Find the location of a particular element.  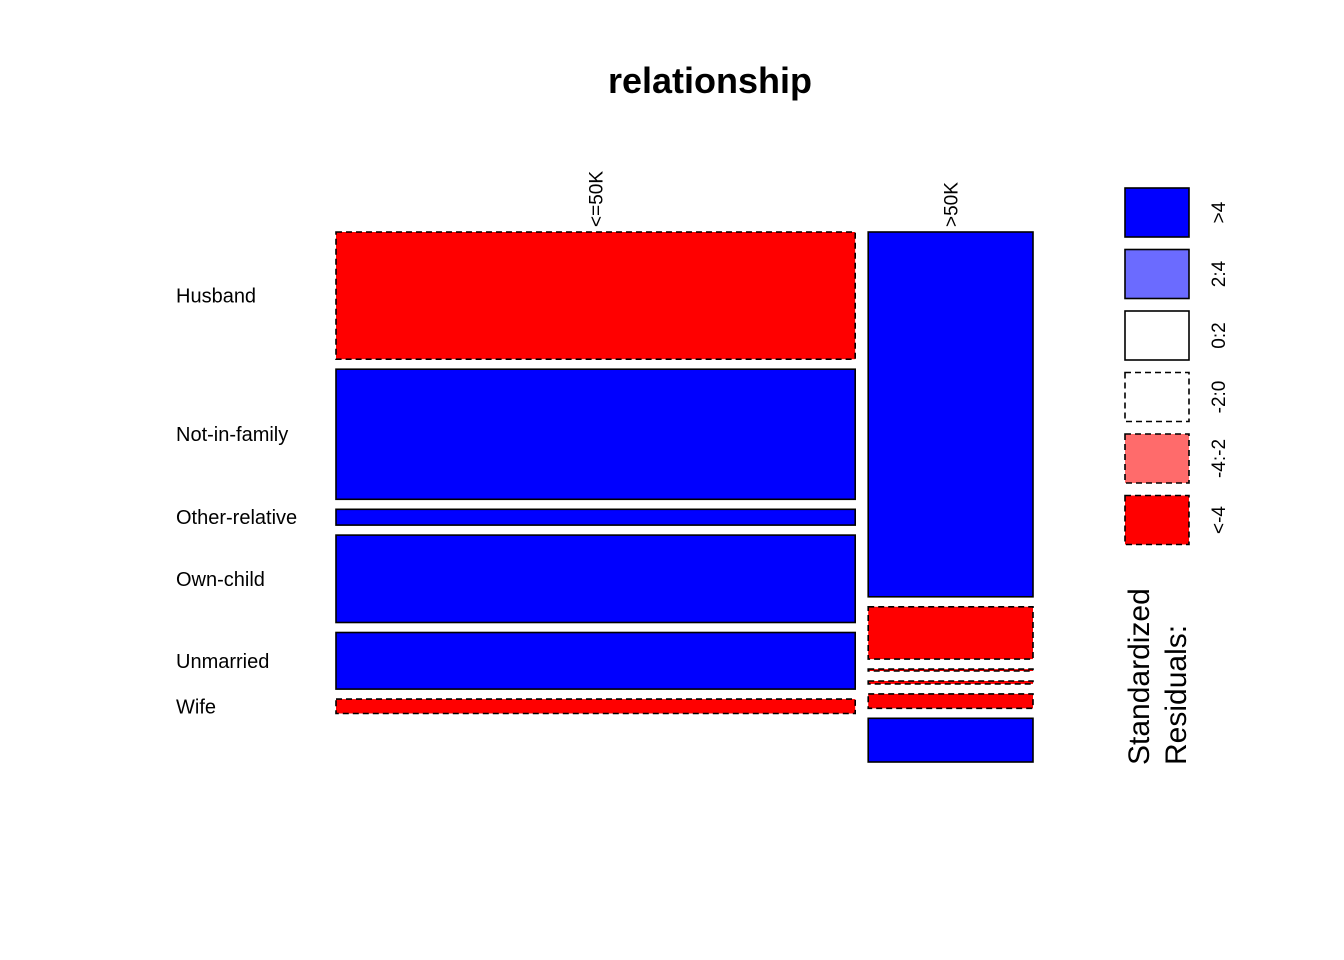

row-label-husband: Husband is located at coordinates (216, 297).